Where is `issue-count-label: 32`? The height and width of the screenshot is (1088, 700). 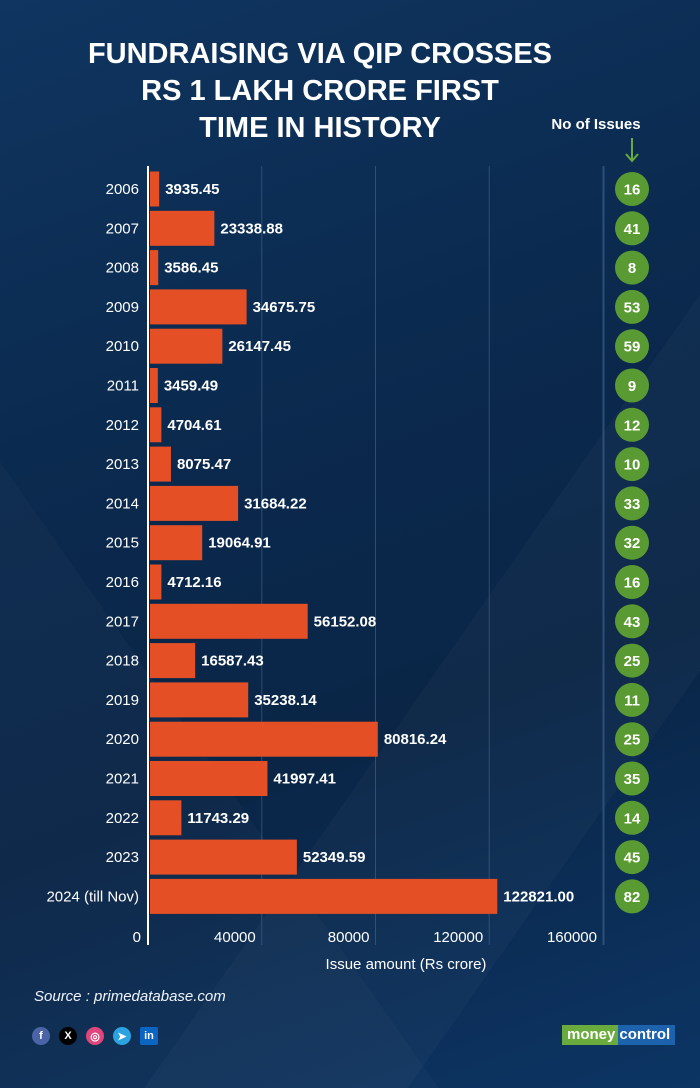
issue-count-label: 32 is located at coordinates (632, 543).